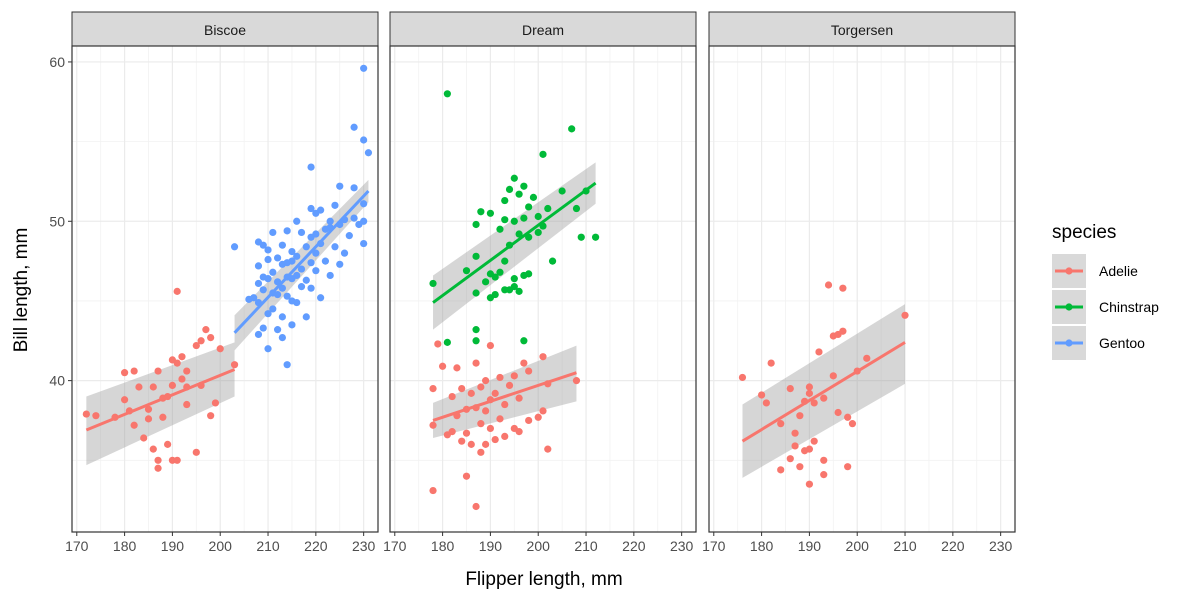  What do you see at coordinates (1084, 232) in the screenshot?
I see `legend-title: species` at bounding box center [1084, 232].